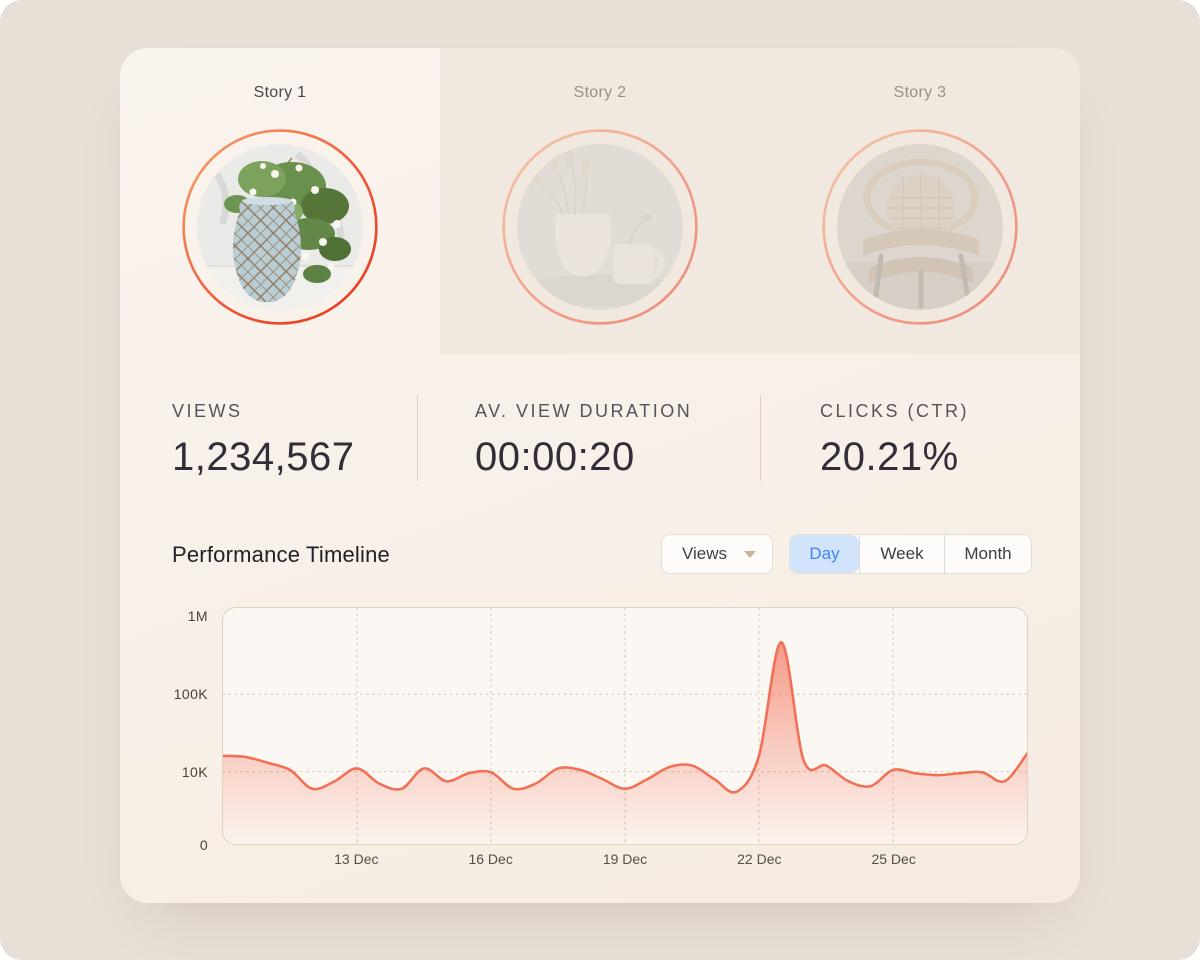 Image resolution: width=1200 pixels, height=960 pixels. I want to click on area-series, so click(625, 743).